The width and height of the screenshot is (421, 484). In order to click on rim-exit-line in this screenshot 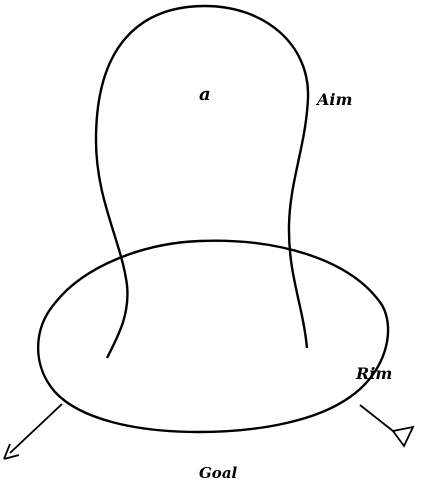, I will do `click(376, 418)`.